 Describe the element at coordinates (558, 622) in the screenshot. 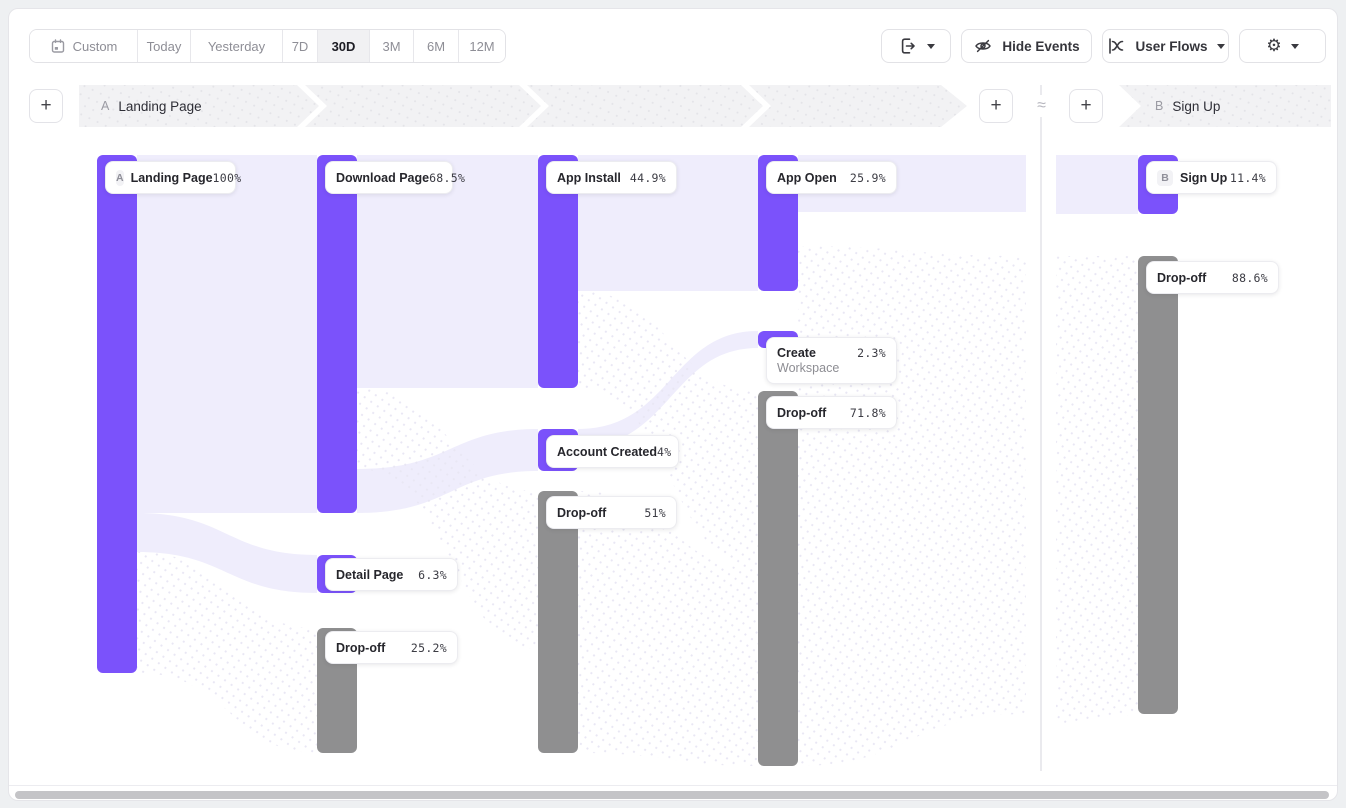

I see `bar-dropoff-step3` at that location.